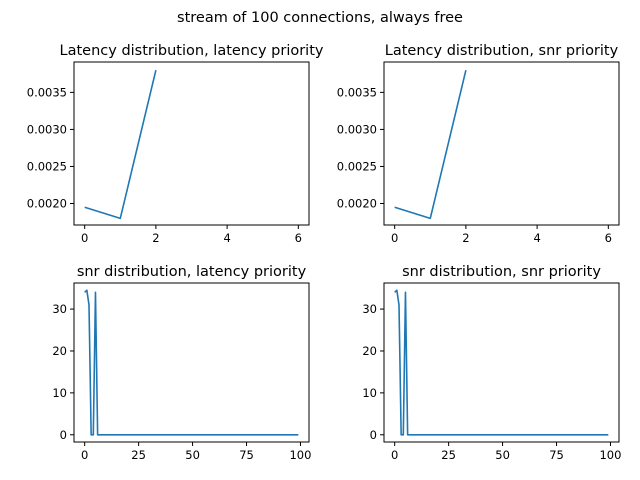 This screenshot has height=480, width=640. Describe the element at coordinates (192, 272) in the screenshot. I see `subplot-title: snr distribution, latency priority` at that location.